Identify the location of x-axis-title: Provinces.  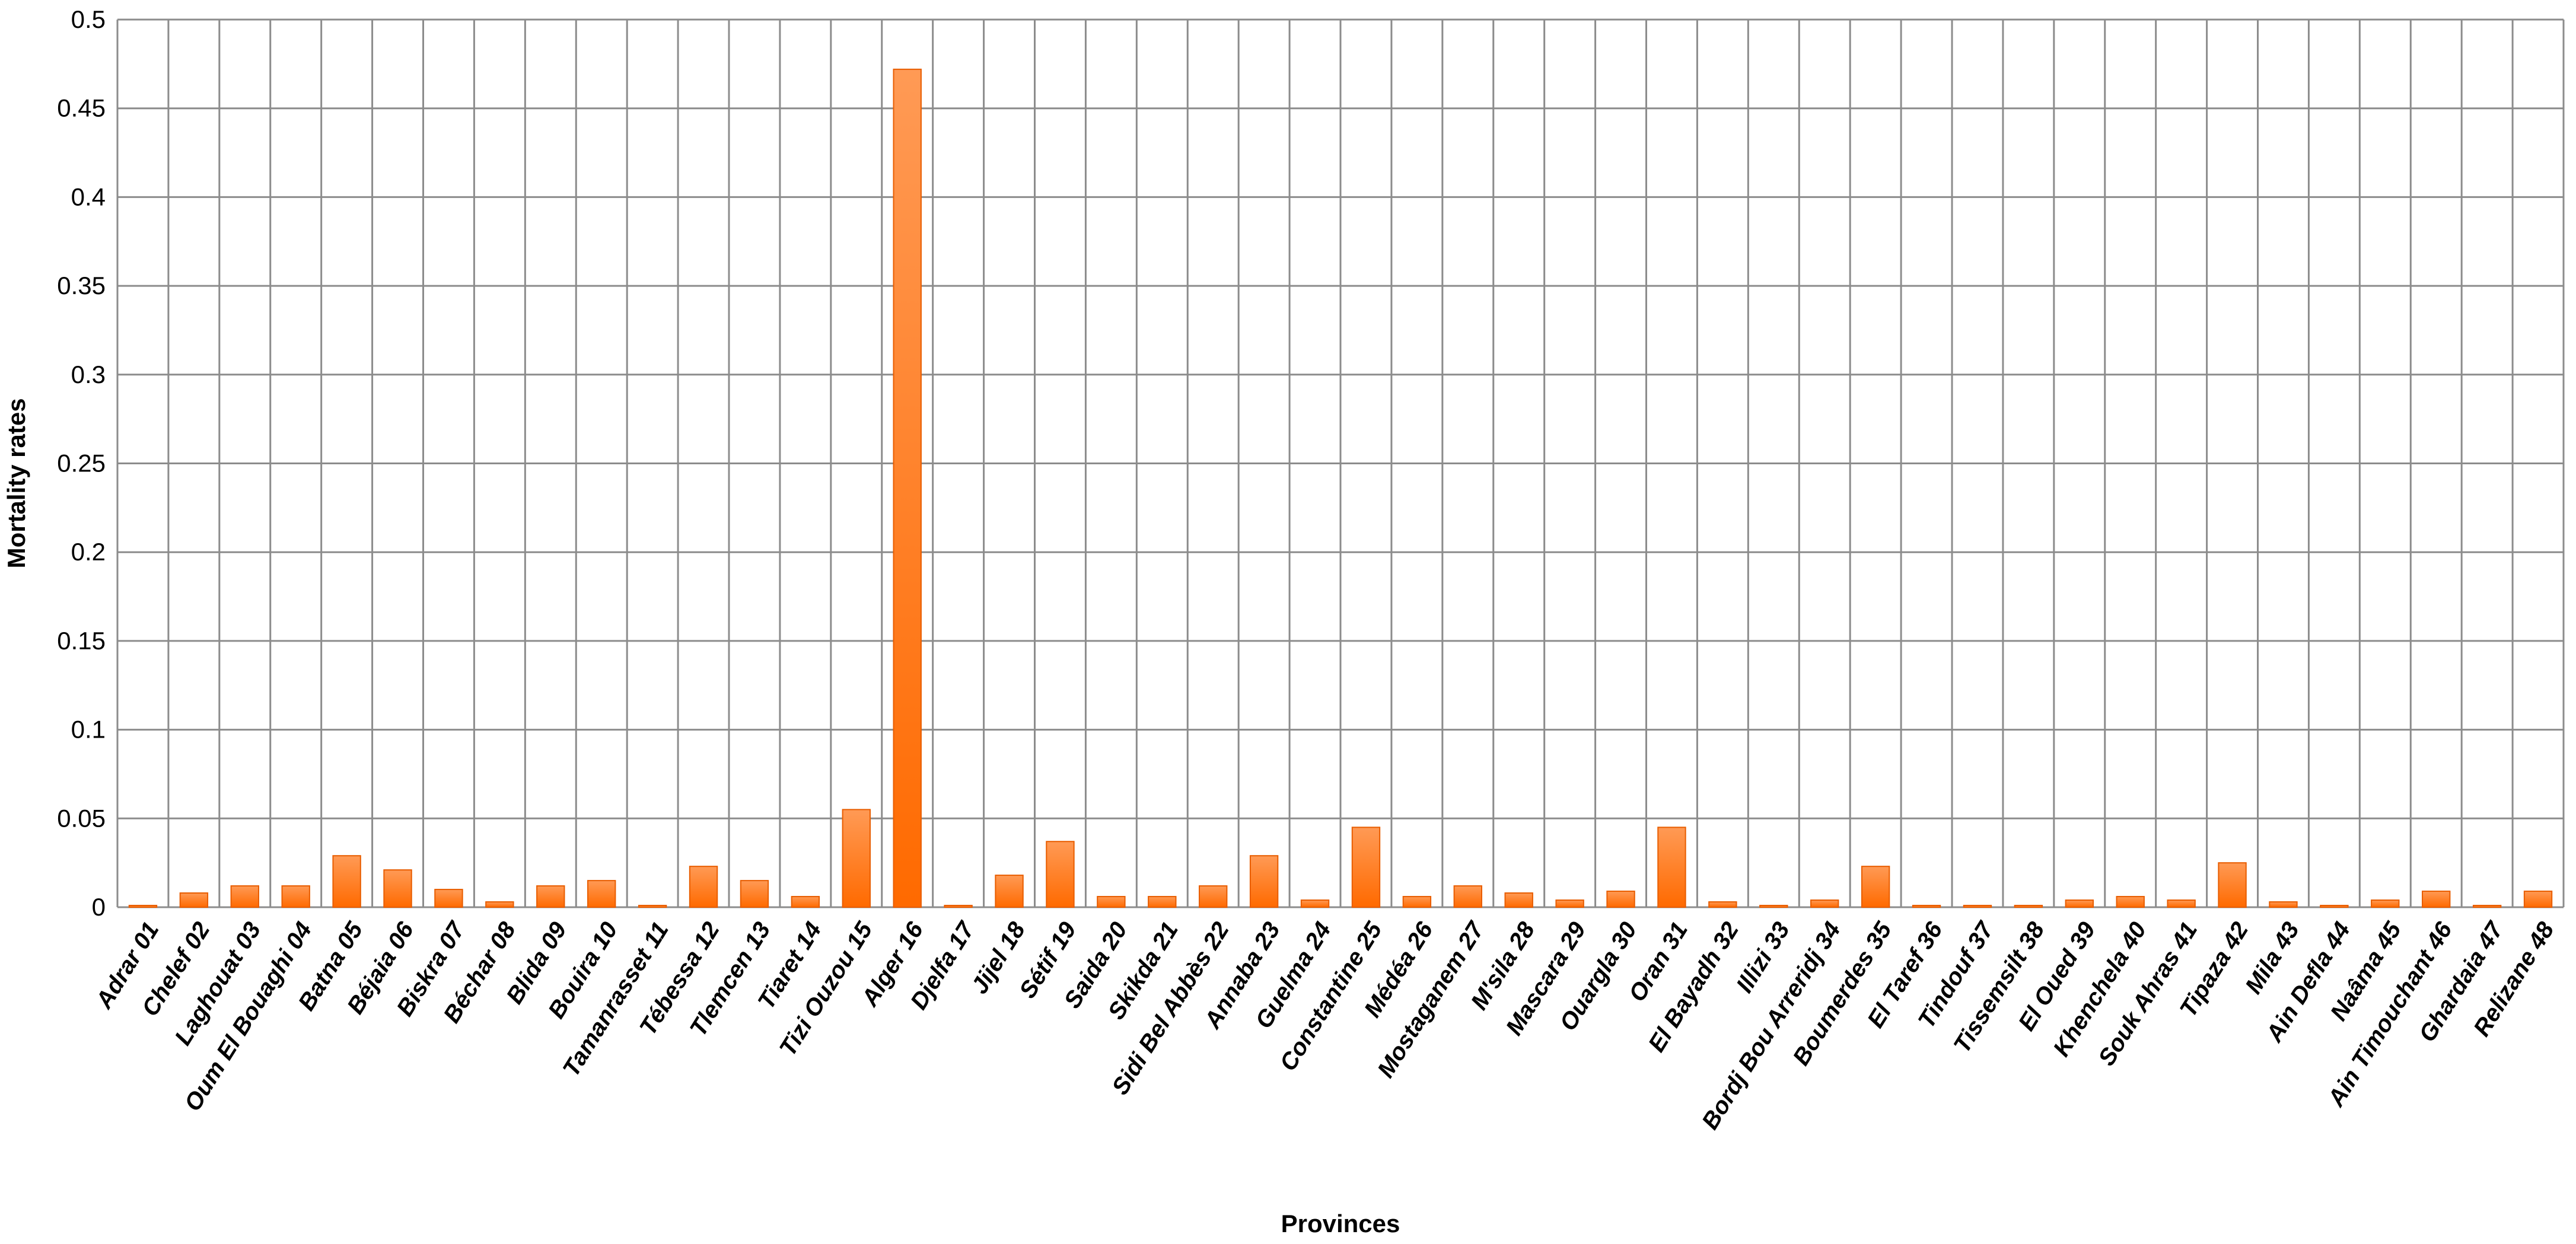
(1340, 1223).